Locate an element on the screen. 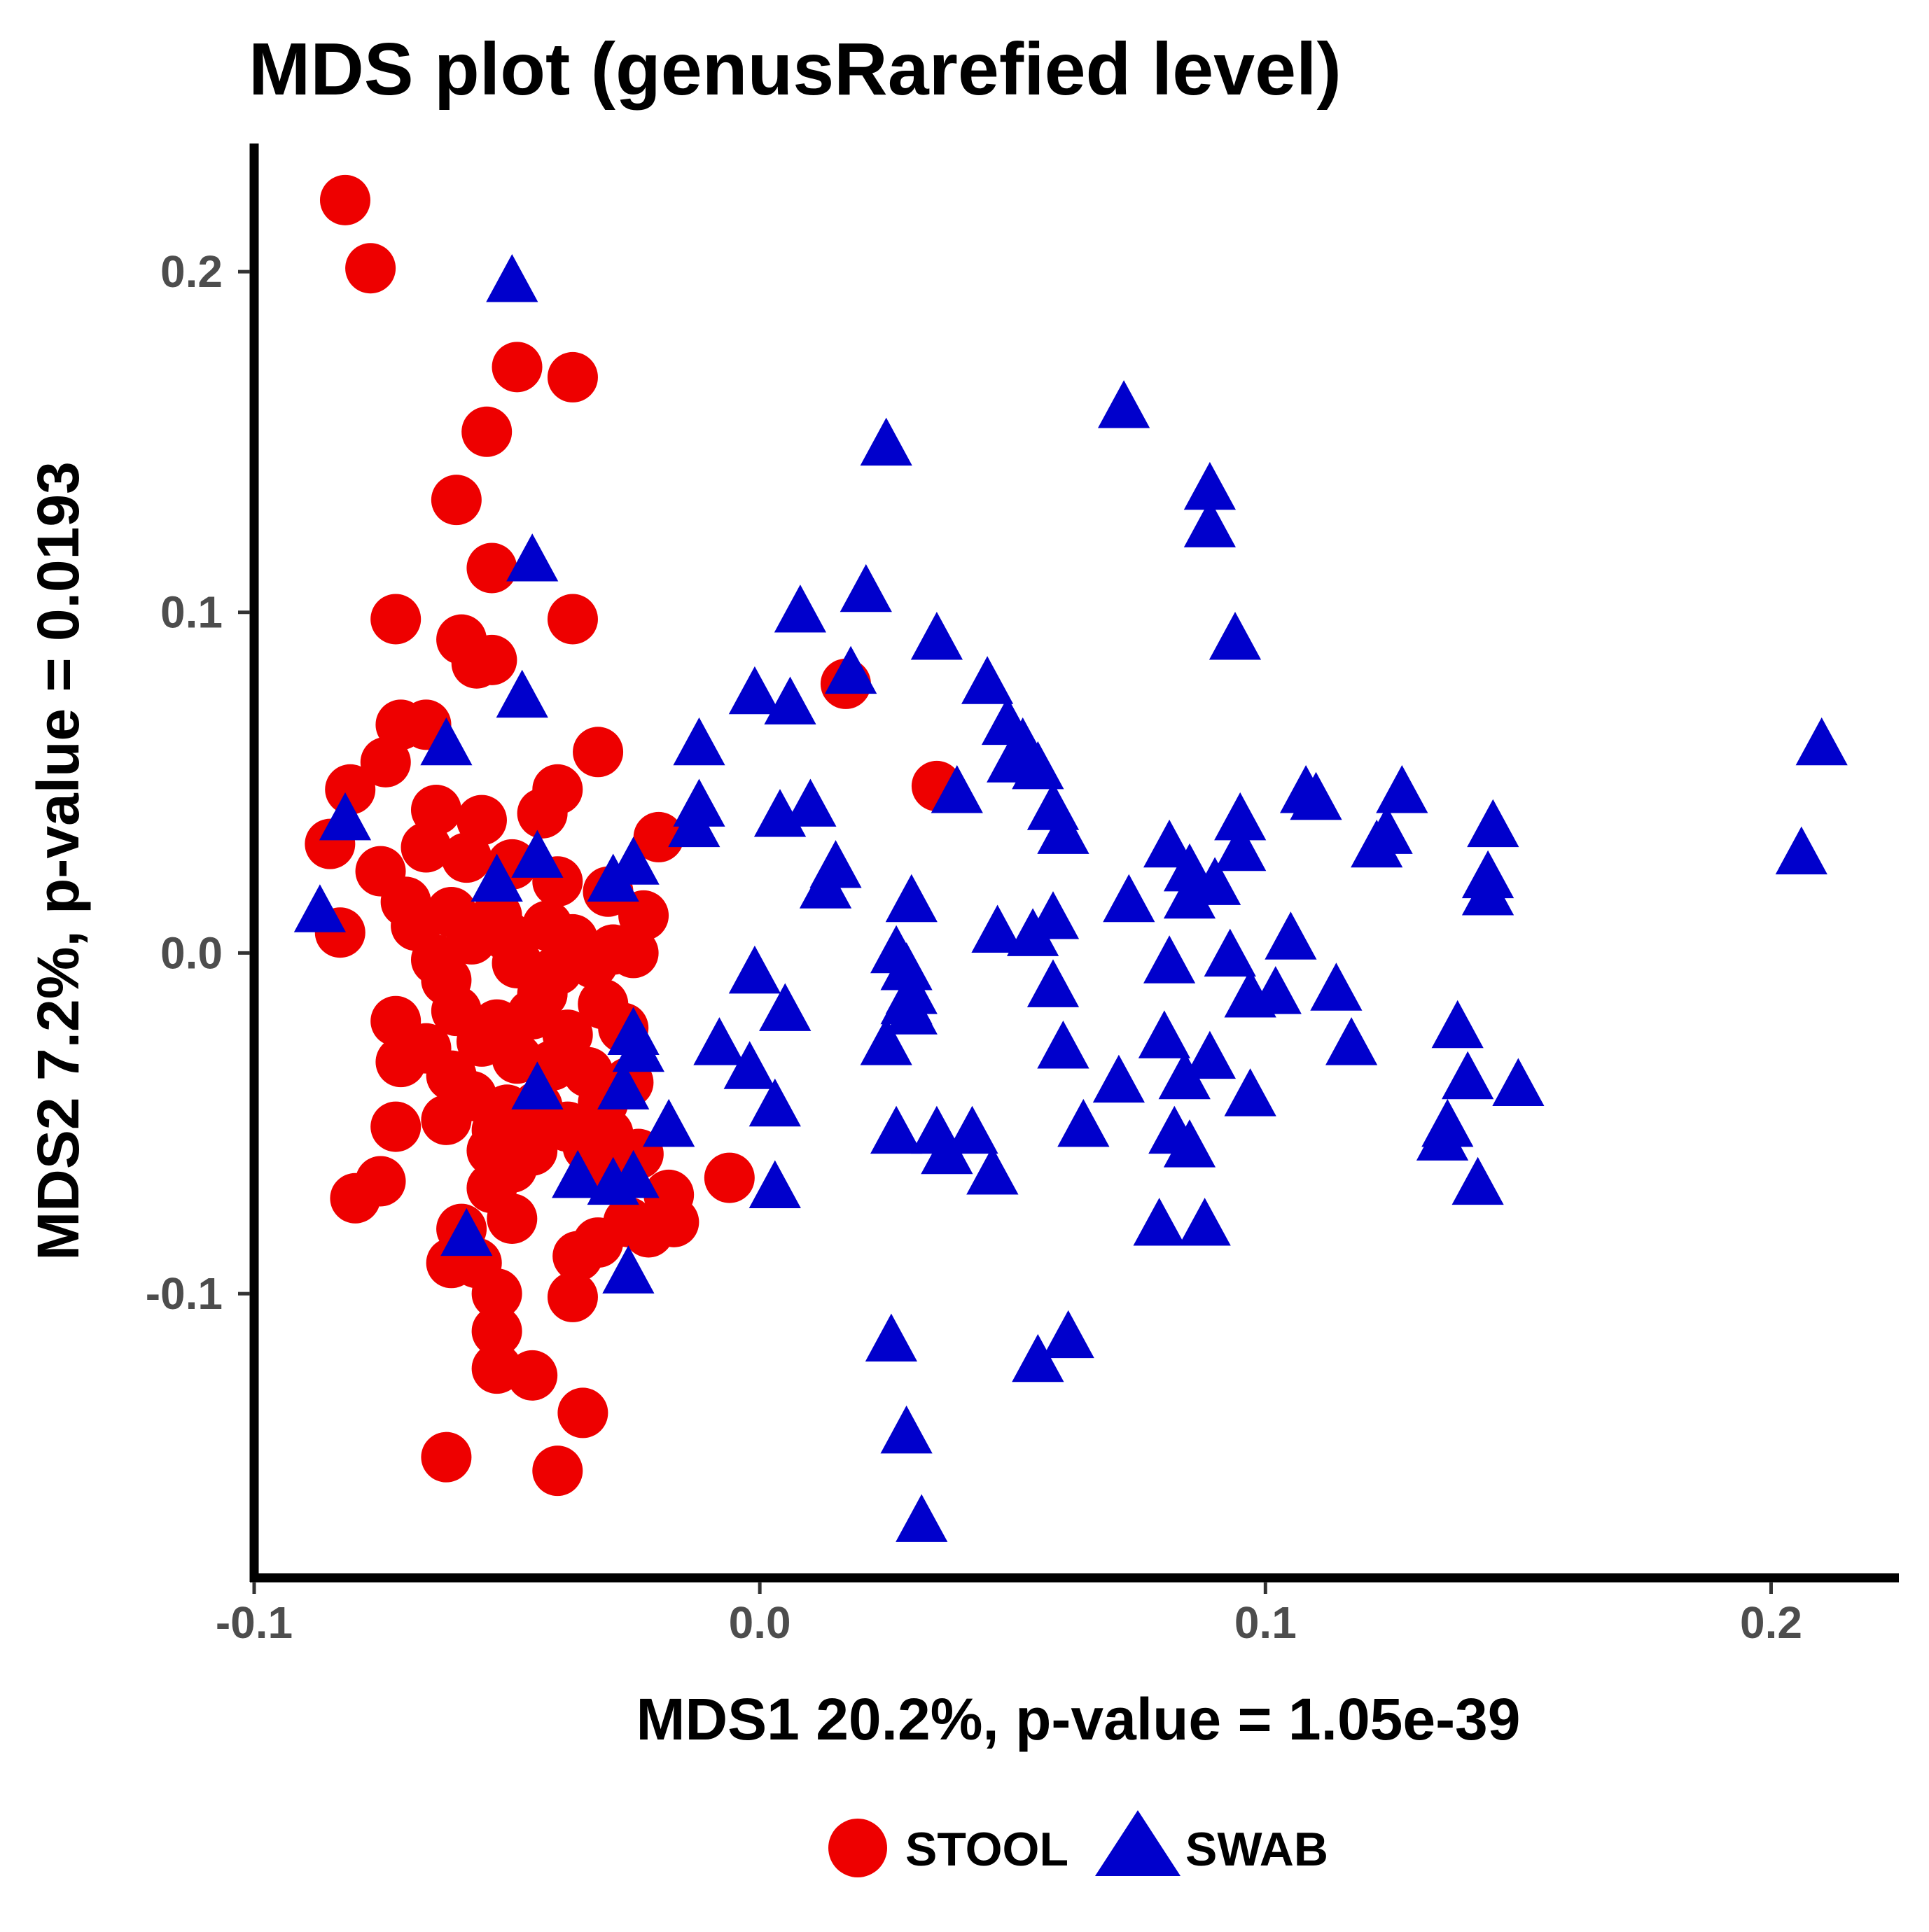 Image resolution: width=1929 pixels, height=1932 pixels. y-tick-label: 0.1 is located at coordinates (191, 612).